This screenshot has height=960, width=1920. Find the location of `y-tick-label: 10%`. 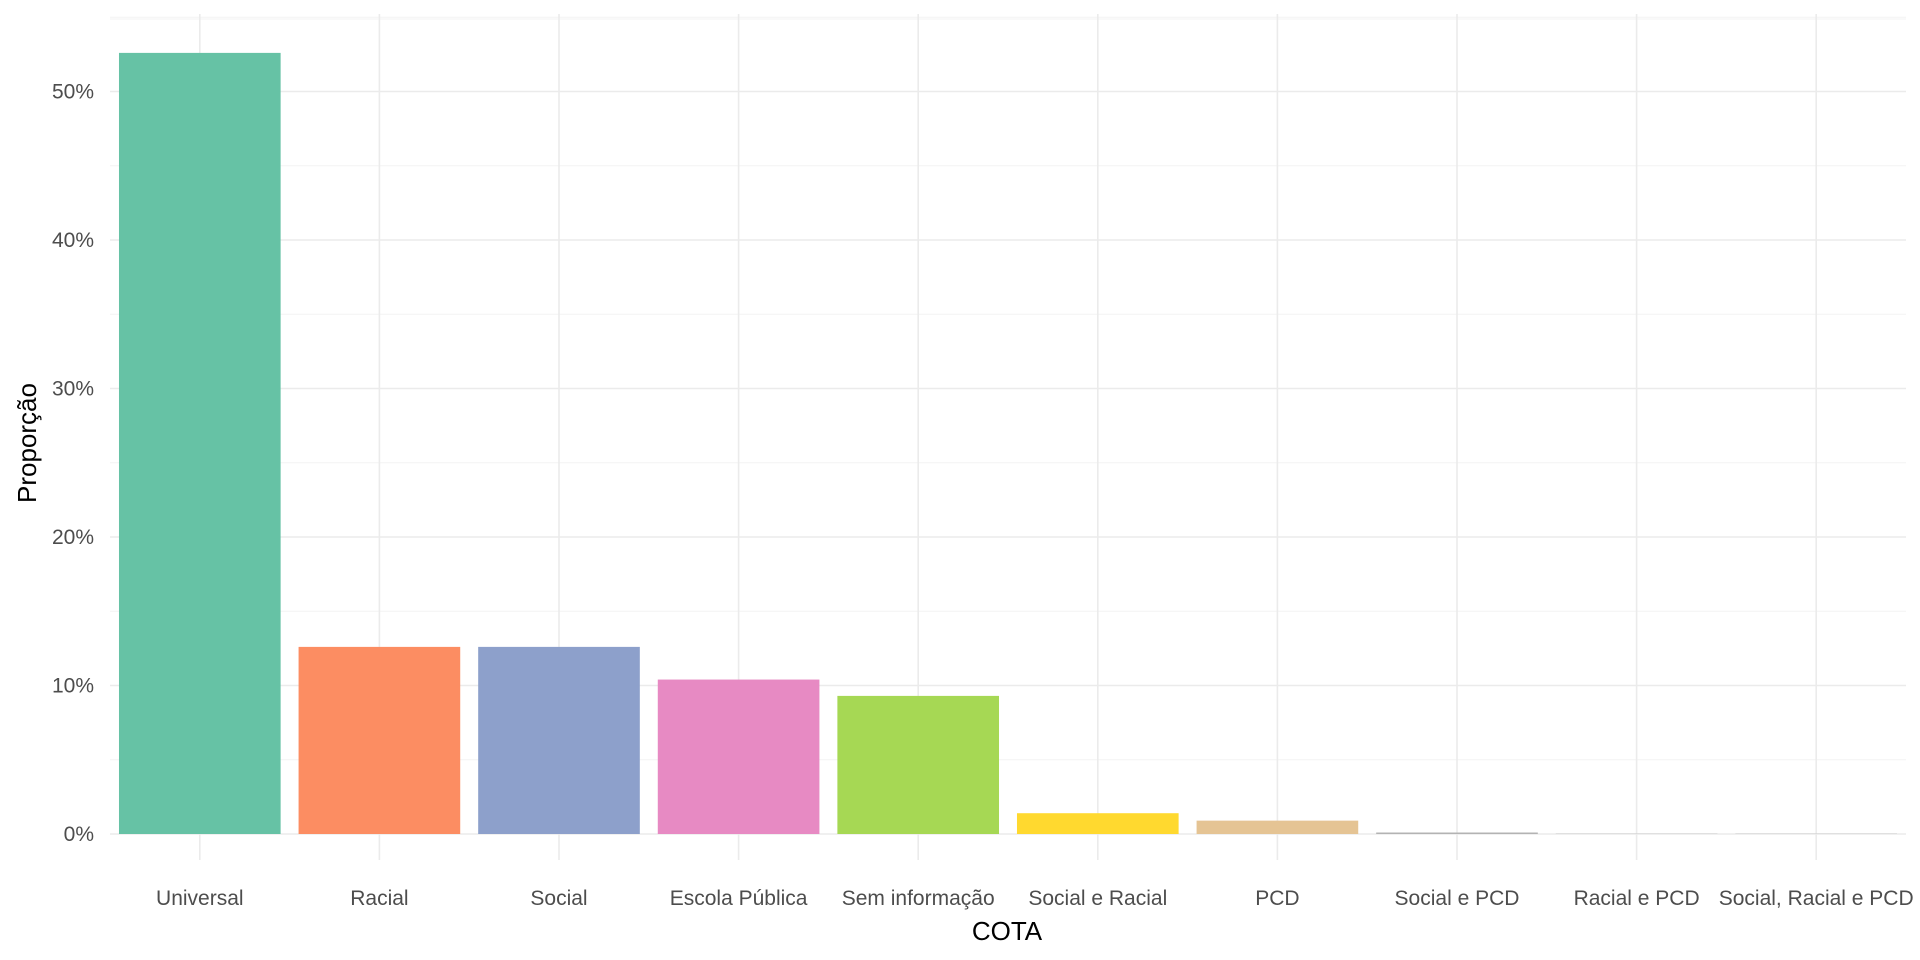

y-tick-label: 10% is located at coordinates (73, 686).